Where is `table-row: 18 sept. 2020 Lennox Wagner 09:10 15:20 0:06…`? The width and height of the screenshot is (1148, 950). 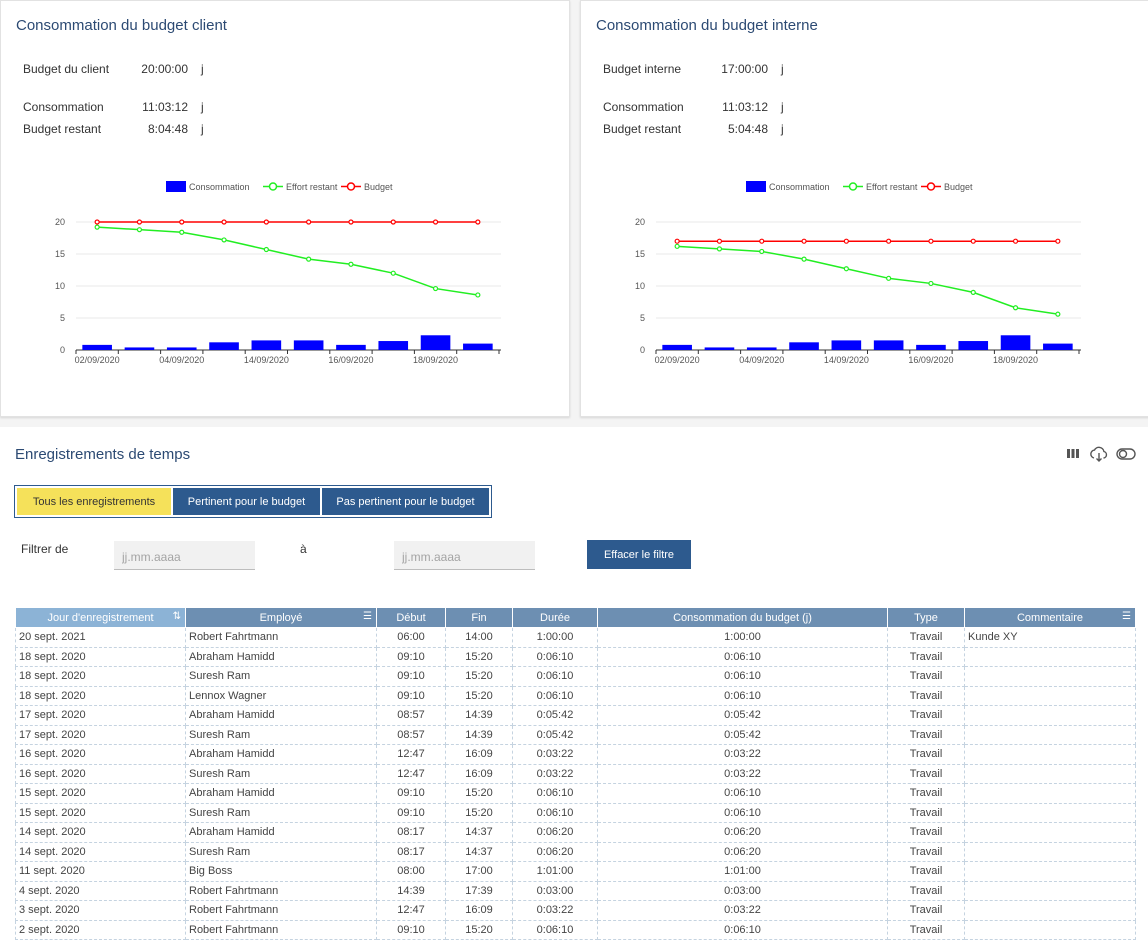
table-row: 18 sept. 2020 Lennox Wagner 09:10 15:20 0:06… is located at coordinates (575, 695).